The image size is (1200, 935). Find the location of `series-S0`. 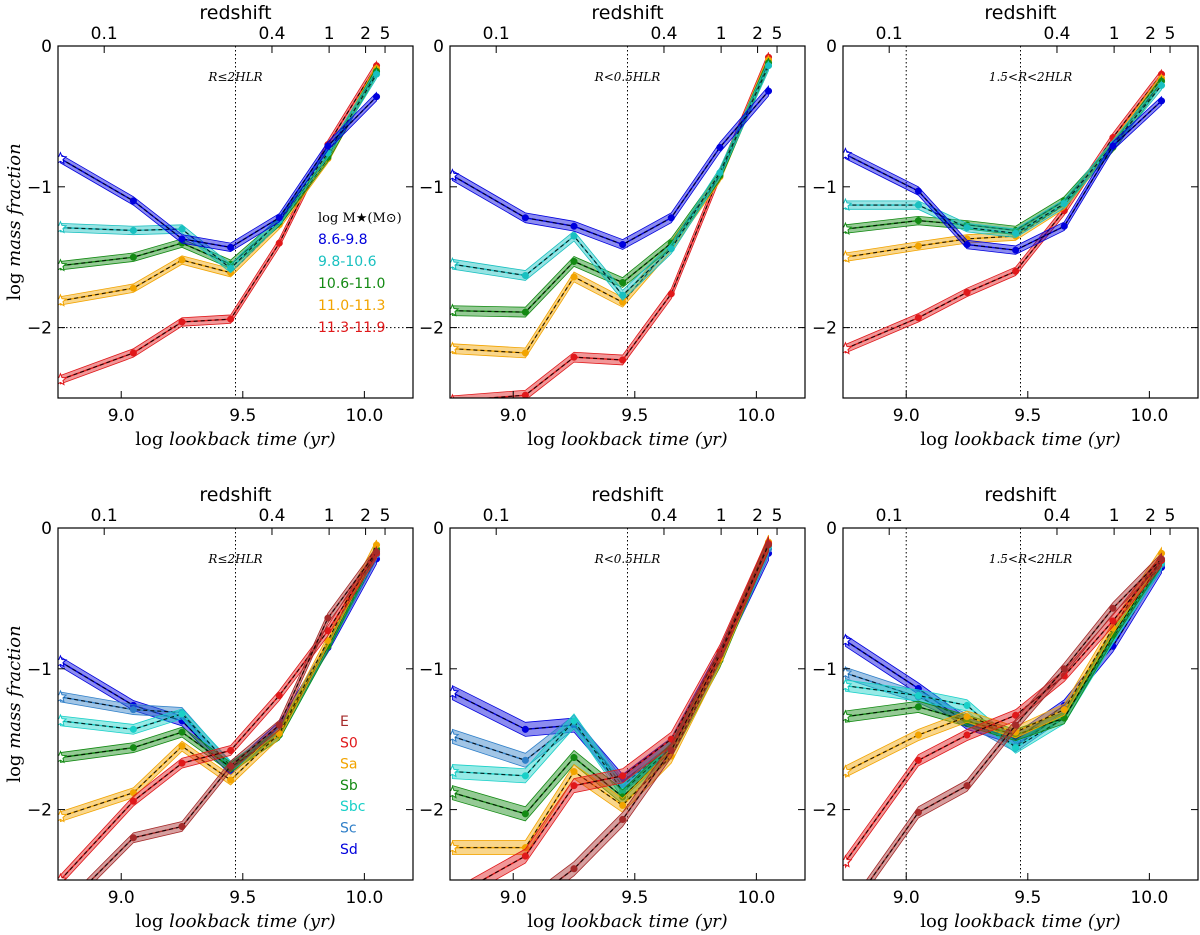

series-S0 is located at coordinates (219, 713).